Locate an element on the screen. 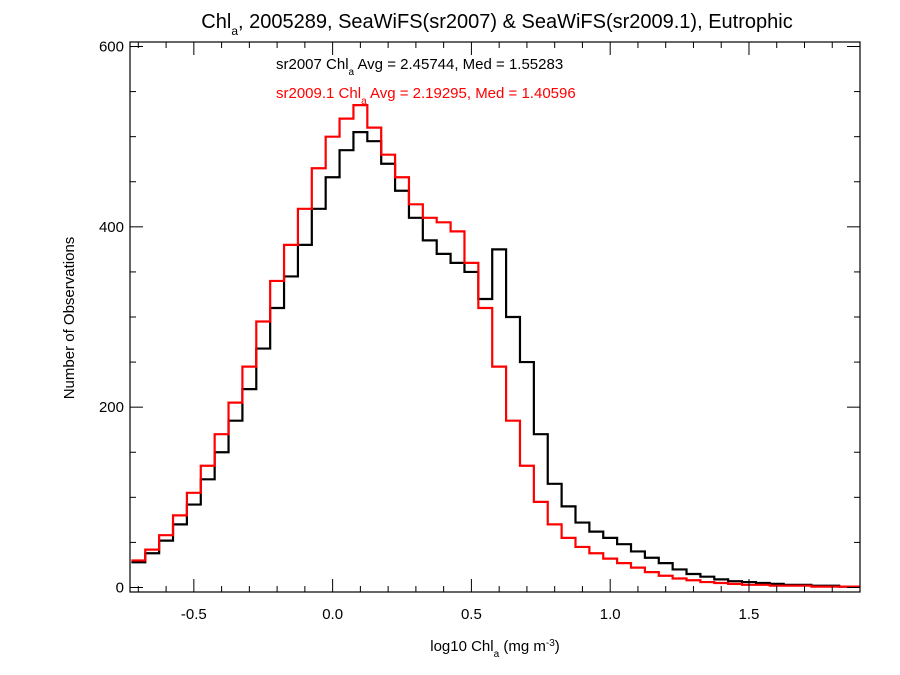  y-tick-label: 600 is located at coordinates (111, 47).